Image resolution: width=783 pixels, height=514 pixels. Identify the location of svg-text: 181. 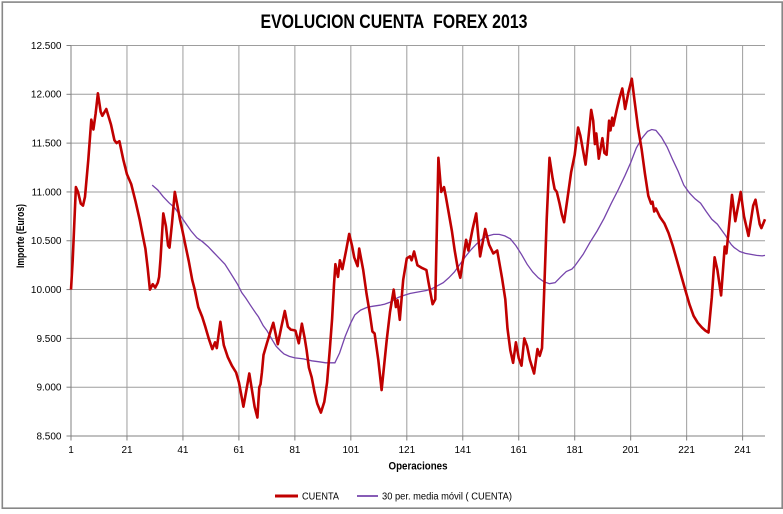
(574, 450).